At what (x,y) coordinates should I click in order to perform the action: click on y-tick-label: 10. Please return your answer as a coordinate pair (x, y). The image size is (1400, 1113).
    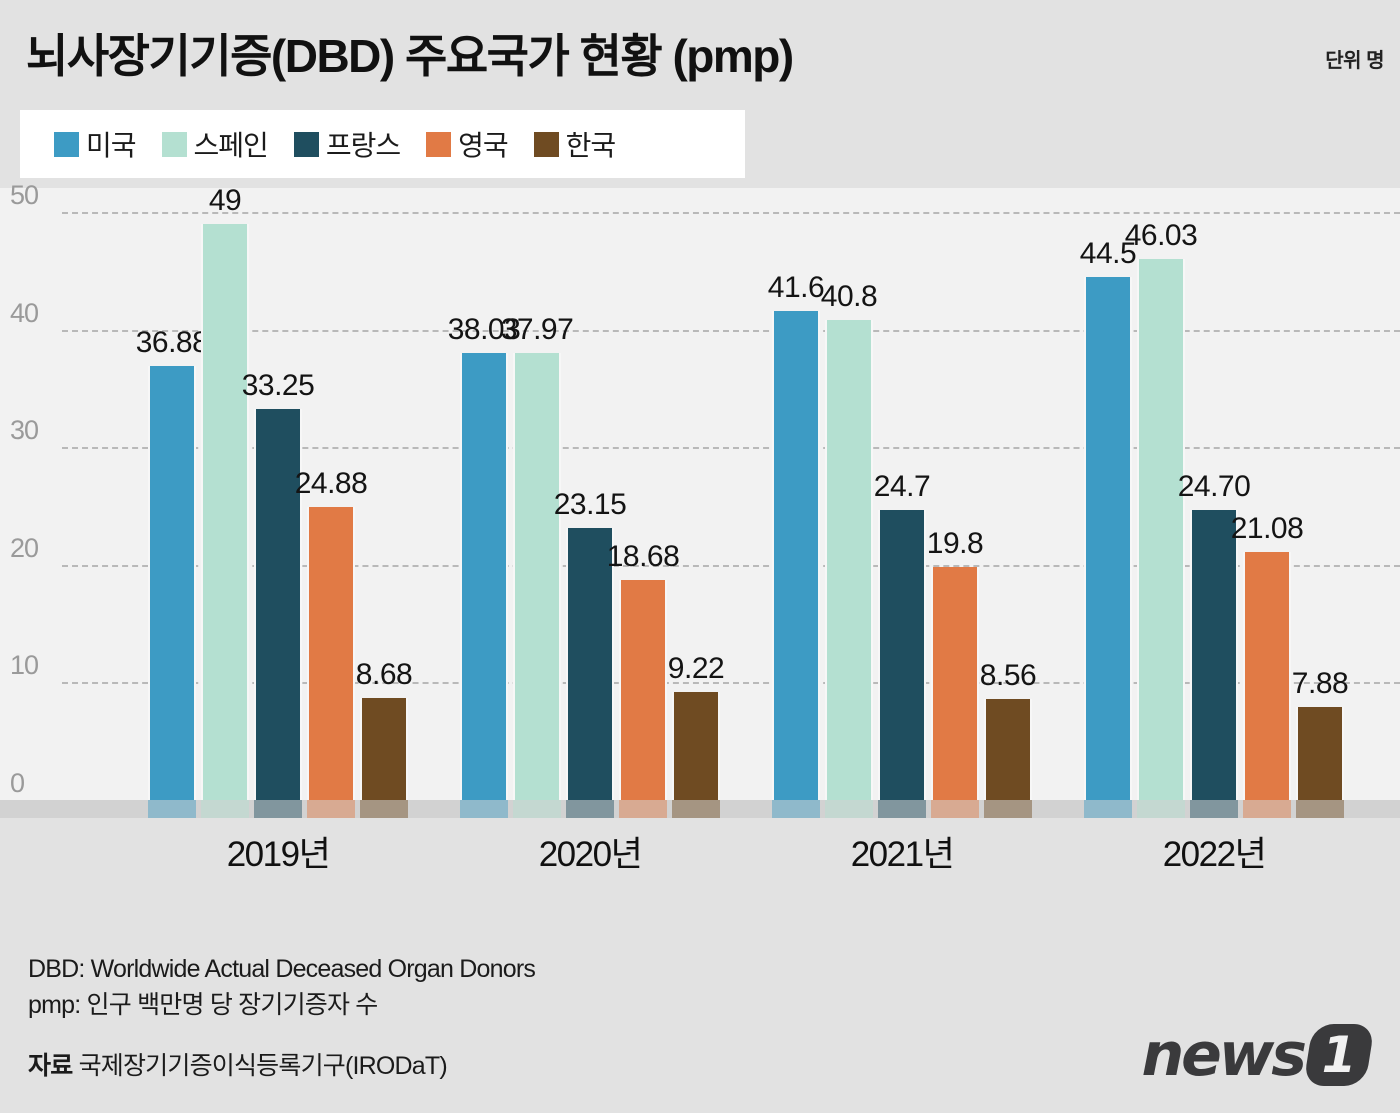
    Looking at the image, I should click on (24, 665).